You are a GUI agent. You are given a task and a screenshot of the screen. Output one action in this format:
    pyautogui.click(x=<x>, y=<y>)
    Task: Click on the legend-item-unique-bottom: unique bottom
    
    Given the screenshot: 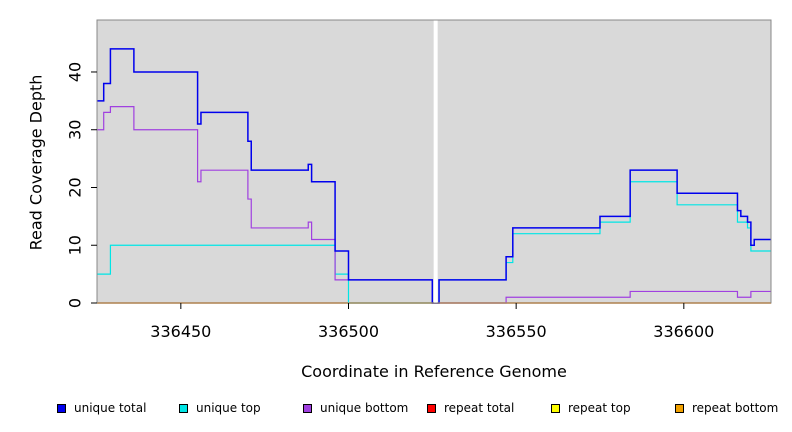 What is the action you would take?
    pyautogui.click(x=355, y=408)
    